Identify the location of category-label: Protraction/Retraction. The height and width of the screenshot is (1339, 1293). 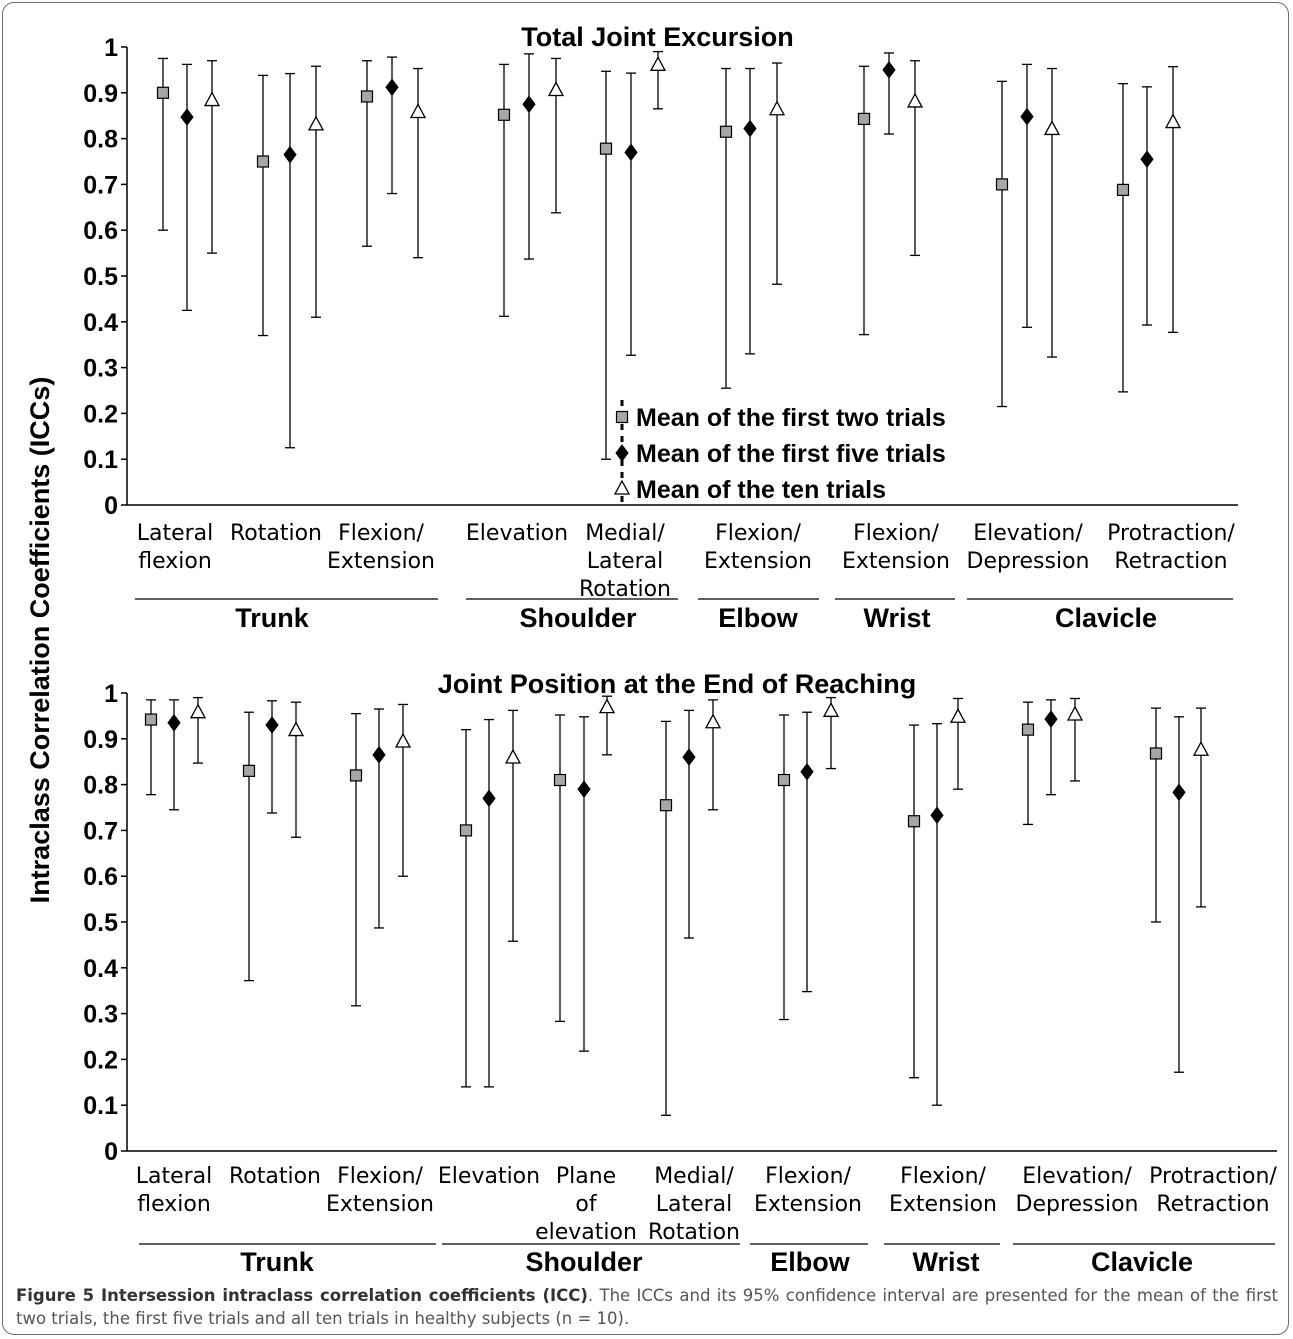
(1171, 547).